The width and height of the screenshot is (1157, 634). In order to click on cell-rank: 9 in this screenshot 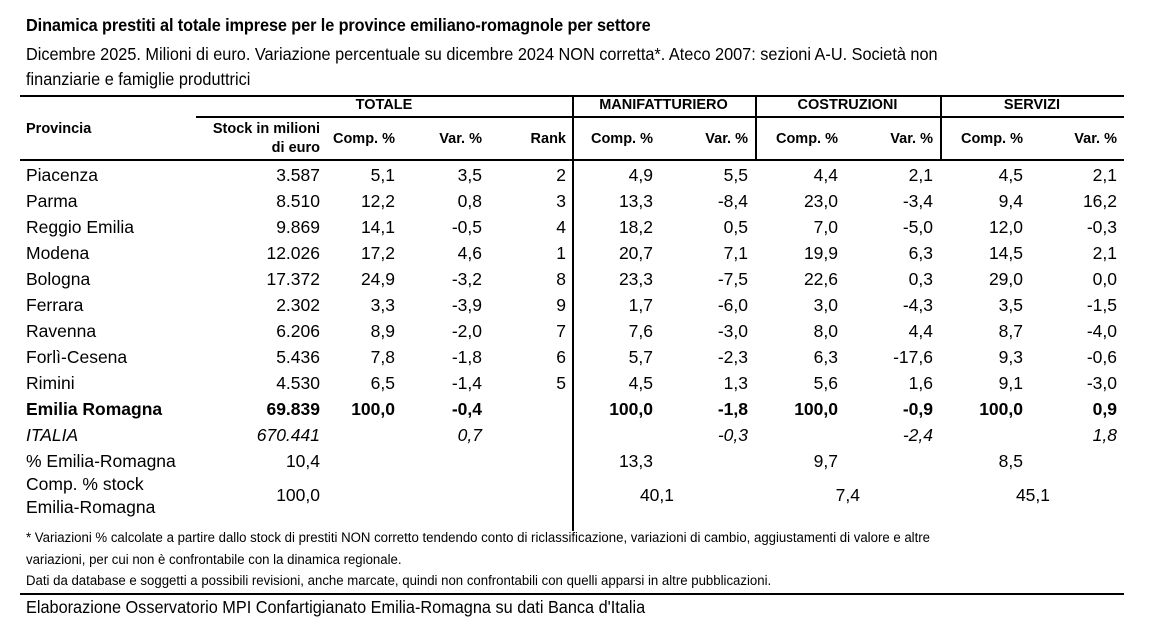, I will do `click(561, 305)`.